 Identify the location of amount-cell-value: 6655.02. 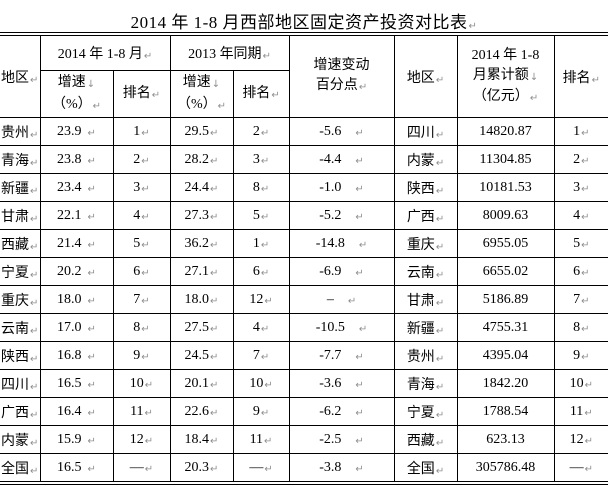
(505, 271).